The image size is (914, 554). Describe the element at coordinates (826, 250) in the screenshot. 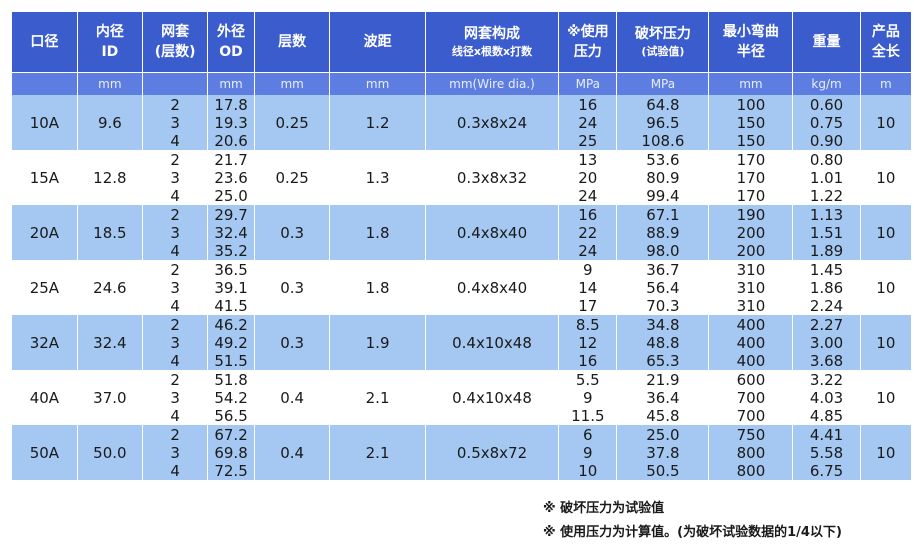

I see `cell-value: 1.89` at that location.